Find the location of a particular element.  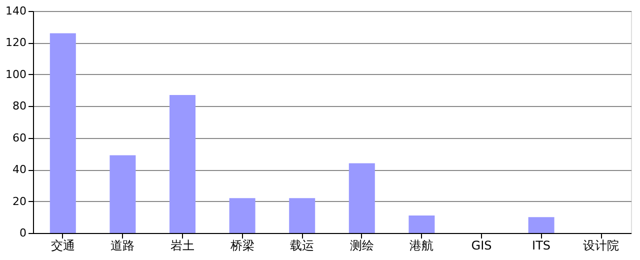

x-tick-label: 测绘 is located at coordinates (362, 245).